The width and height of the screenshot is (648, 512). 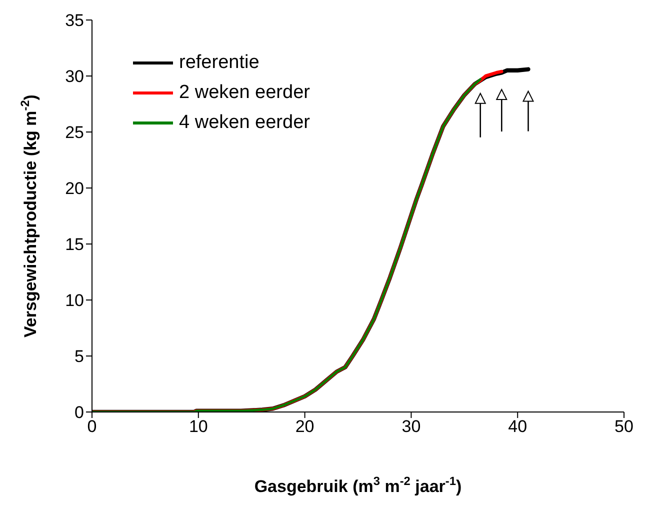 I want to click on x-tick-label: 50, so click(x=624, y=426).